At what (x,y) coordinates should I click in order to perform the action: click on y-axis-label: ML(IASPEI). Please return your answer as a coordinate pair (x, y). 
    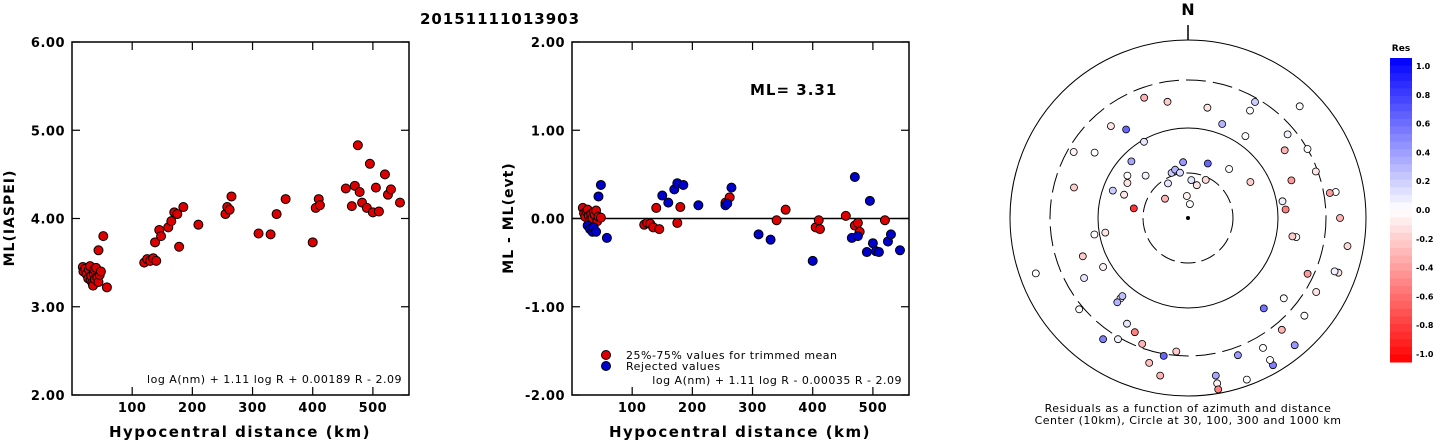
    Looking at the image, I should click on (10, 218).